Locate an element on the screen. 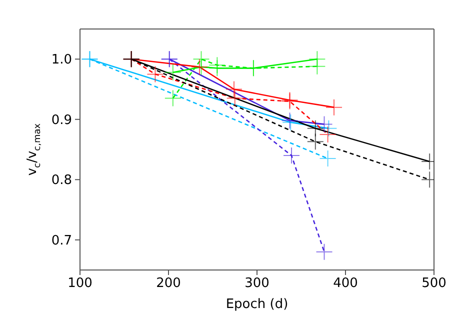 The width and height of the screenshot is (463, 331). x-axis-title: Epoch (d) is located at coordinates (257, 304).